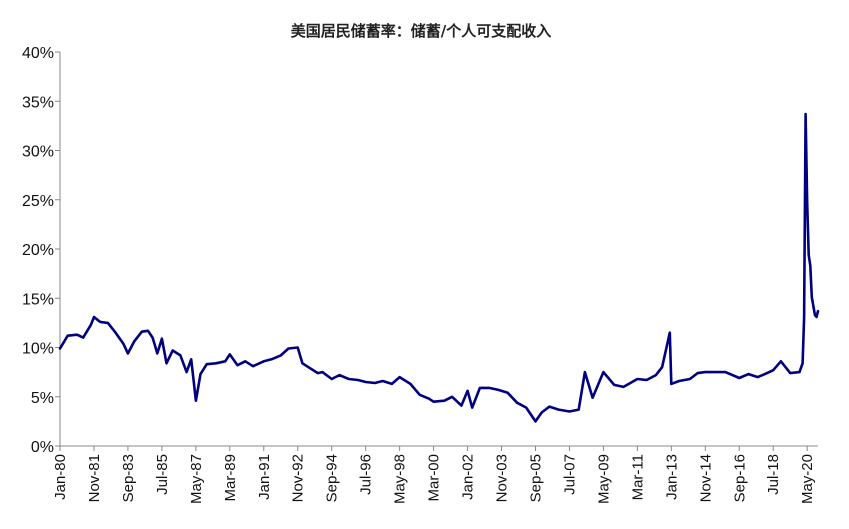  I want to click on x-tick-label: Nov-81, so click(94, 478).